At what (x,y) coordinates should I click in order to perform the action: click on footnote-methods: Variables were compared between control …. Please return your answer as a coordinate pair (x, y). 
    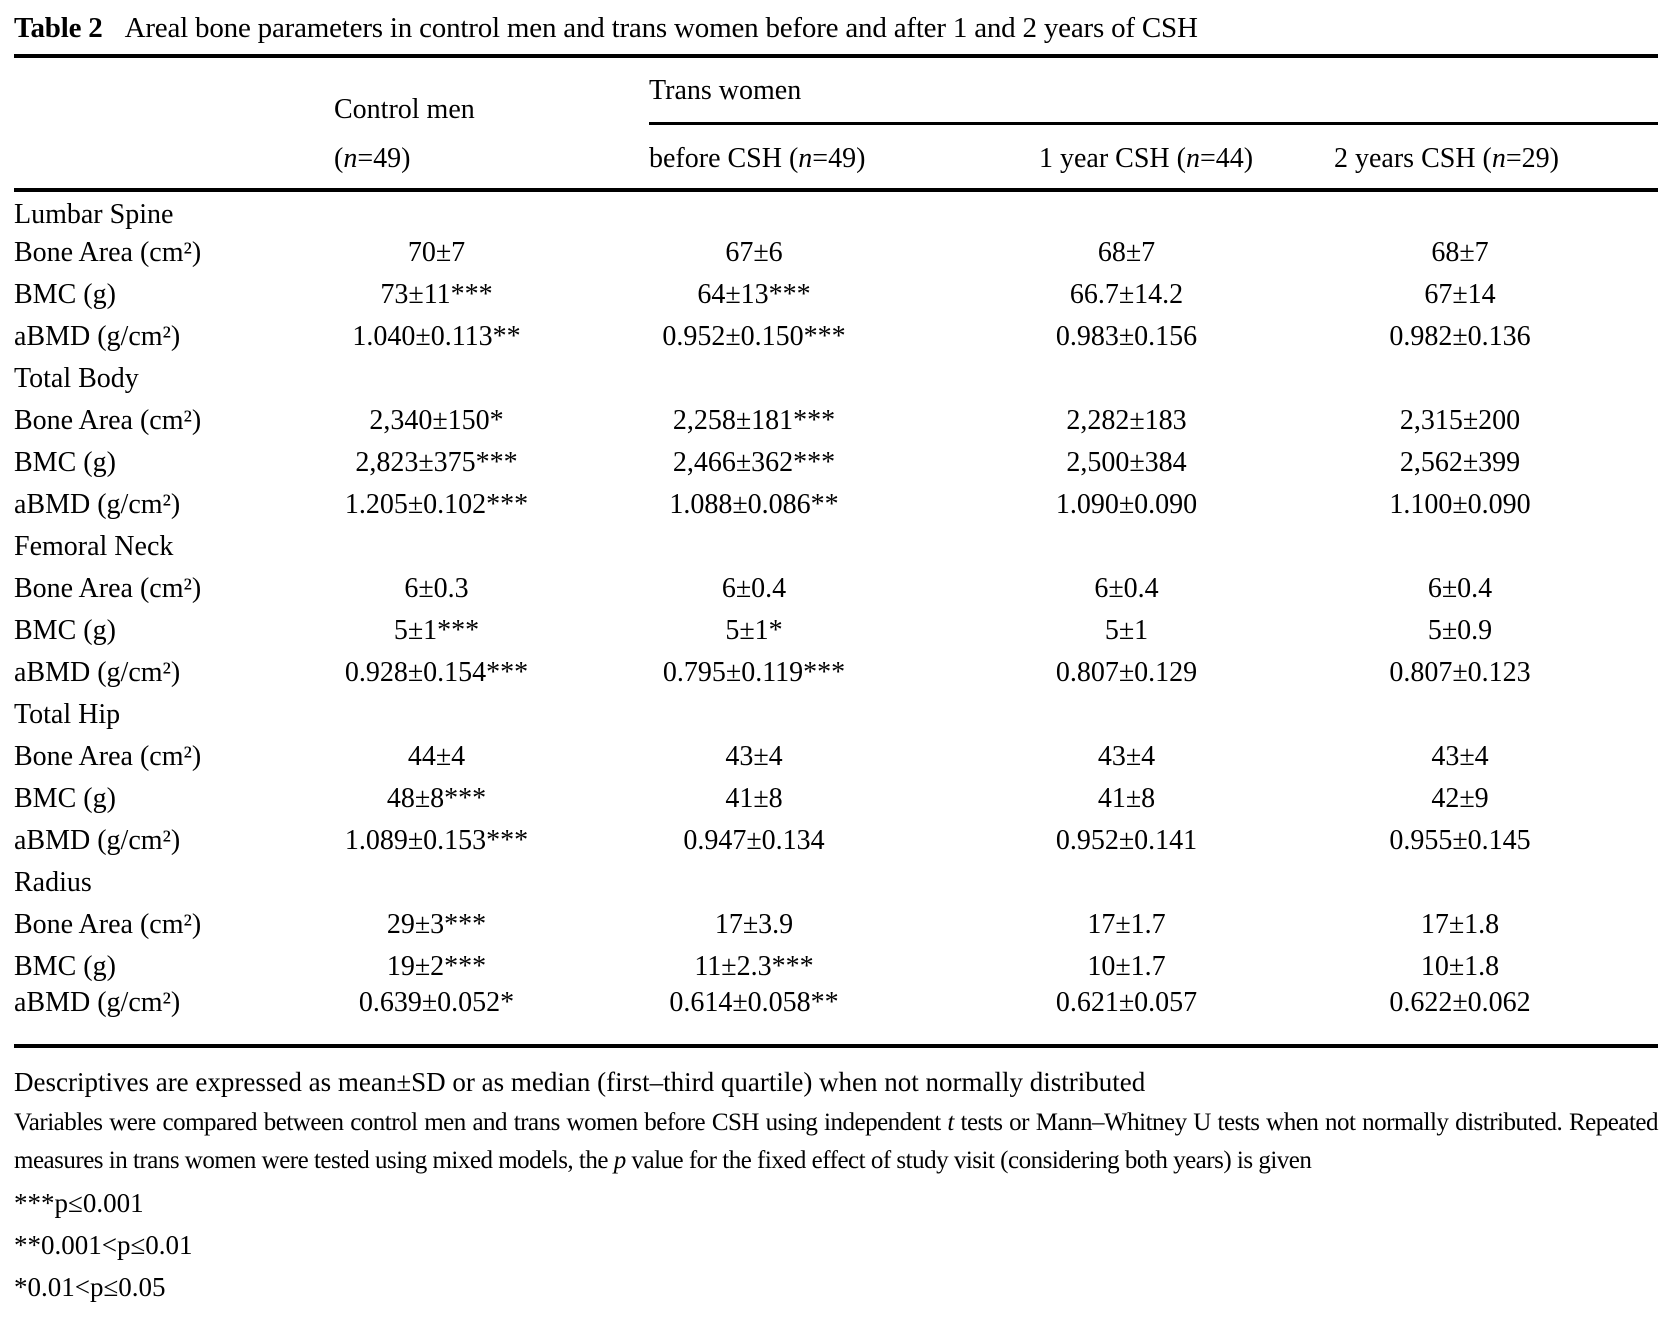
    Looking at the image, I should click on (836, 1142).